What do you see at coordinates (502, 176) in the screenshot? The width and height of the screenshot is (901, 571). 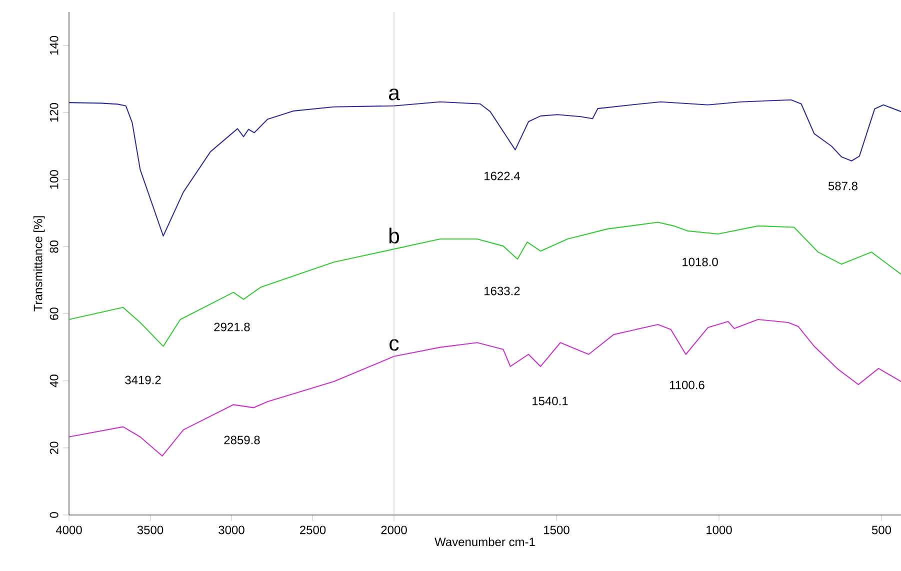 I see `annotation: 1622.4` at bounding box center [502, 176].